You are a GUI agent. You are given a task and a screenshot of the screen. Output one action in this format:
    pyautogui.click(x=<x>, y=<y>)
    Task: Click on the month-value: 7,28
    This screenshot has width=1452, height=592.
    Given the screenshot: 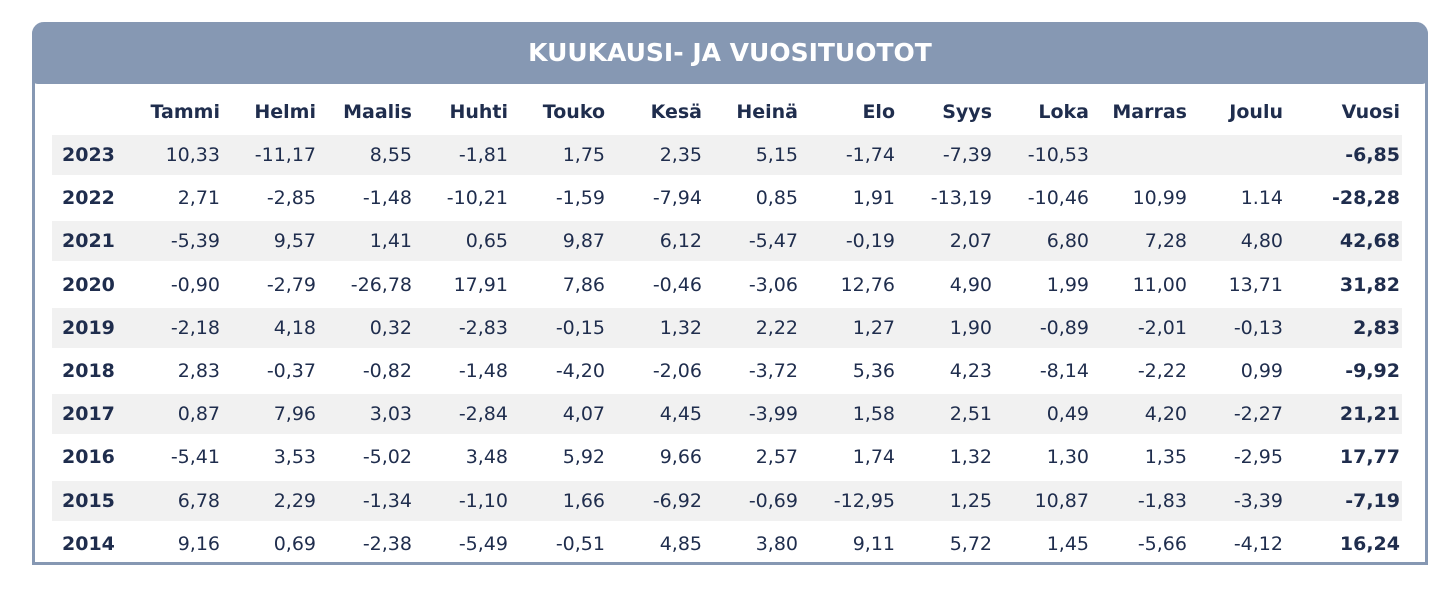 What is the action you would take?
    pyautogui.click(x=1165, y=241)
    